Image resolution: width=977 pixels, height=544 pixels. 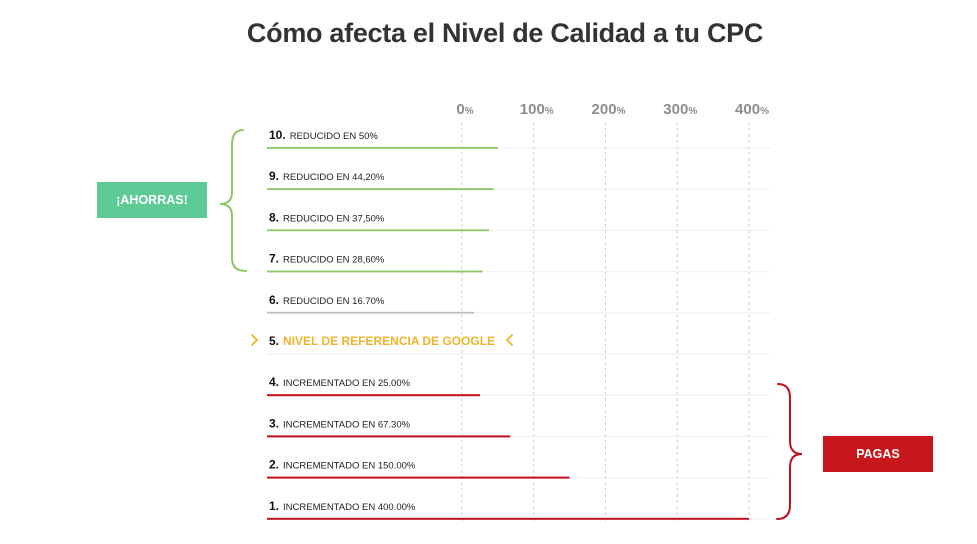 What do you see at coordinates (389, 341) in the screenshot?
I see `row-description: NIVEL DE REFERENCIA DE GOOGLE` at bounding box center [389, 341].